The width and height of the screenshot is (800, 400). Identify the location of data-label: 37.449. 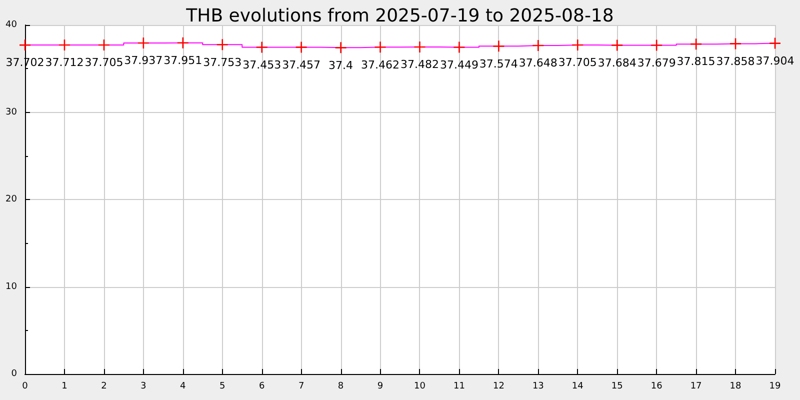
(459, 65).